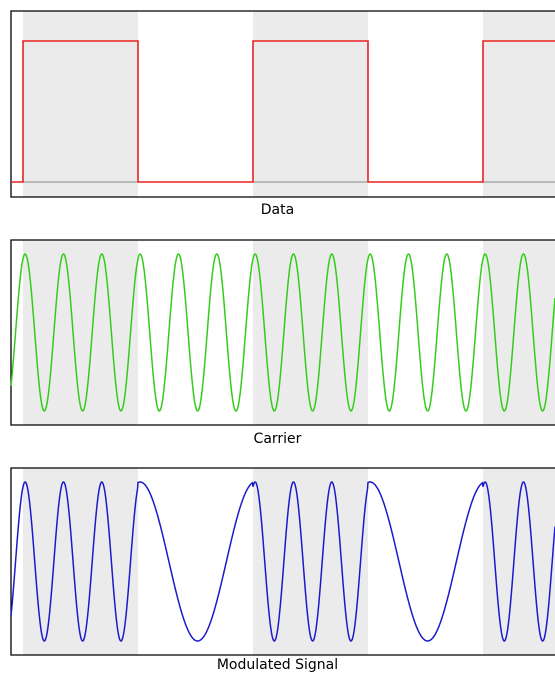  I want to click on carrier-caption: Carrier, so click(277, 439).